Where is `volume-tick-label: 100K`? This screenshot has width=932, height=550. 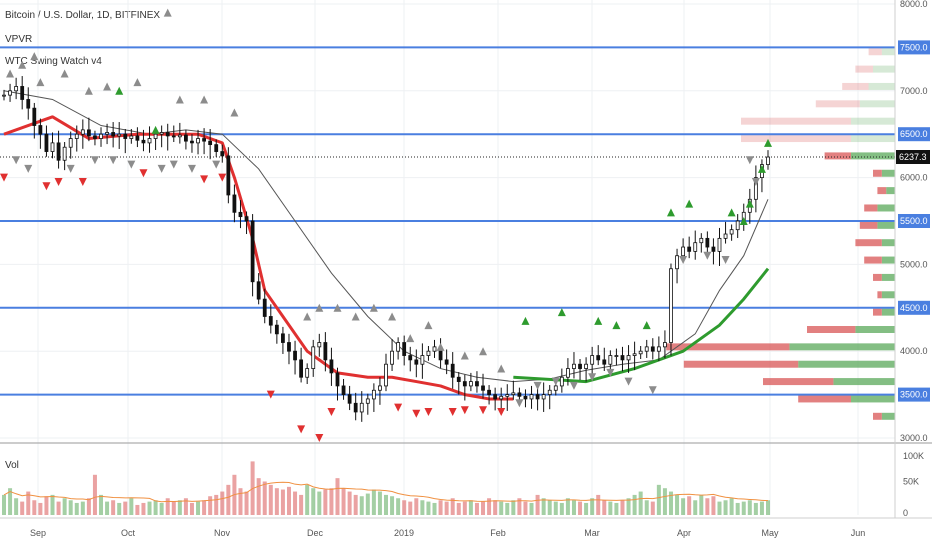 volume-tick-label: 100K is located at coordinates (913, 456).